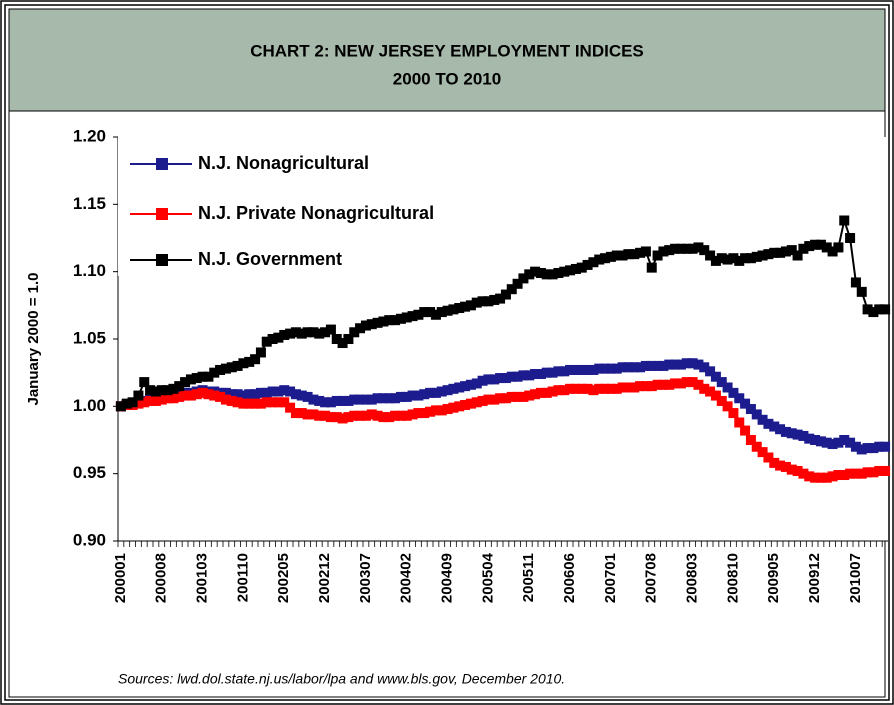 The height and width of the screenshot is (705, 894). What do you see at coordinates (692, 578) in the screenshot?
I see `x-tick-label: 200803` at bounding box center [692, 578].